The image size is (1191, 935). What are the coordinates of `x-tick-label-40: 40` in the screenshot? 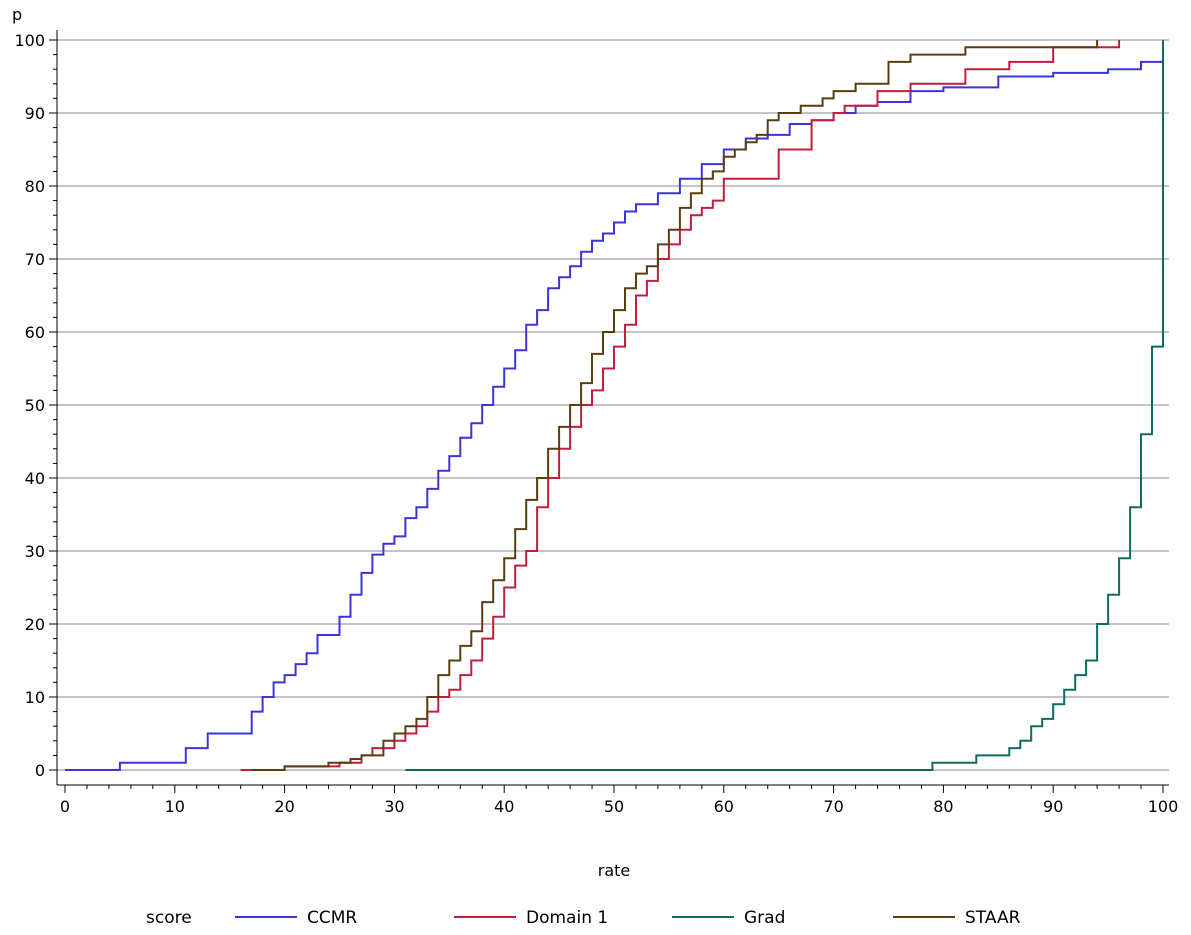 It's located at (504, 806).